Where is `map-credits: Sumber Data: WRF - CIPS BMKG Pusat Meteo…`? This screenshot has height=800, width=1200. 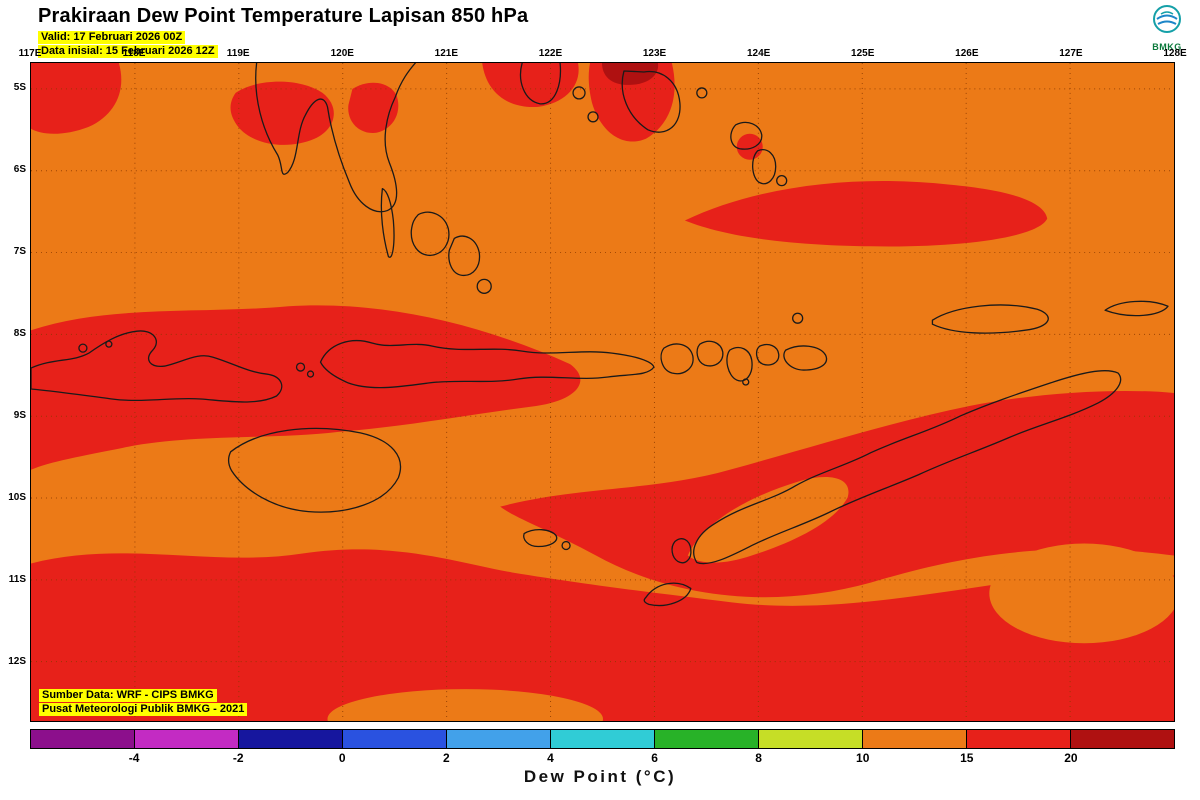 map-credits: Sumber Data: WRF - CIPS BMKG Pusat Meteo… is located at coordinates (143, 702).